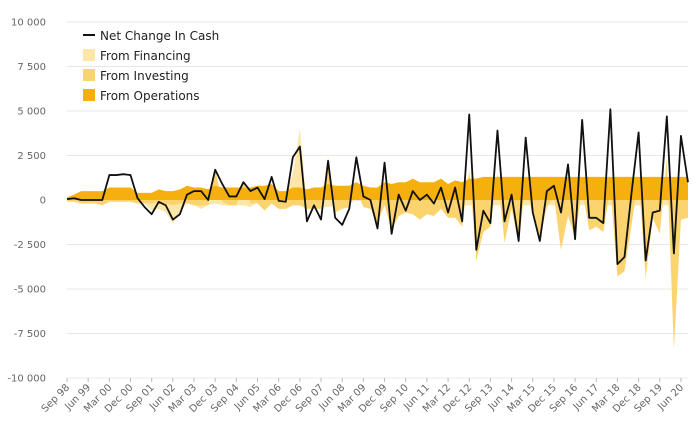 This screenshot has width=700, height=433. Describe the element at coordinates (28, 23) in the screenshot. I see `y-tick-label: 10 000` at that location.